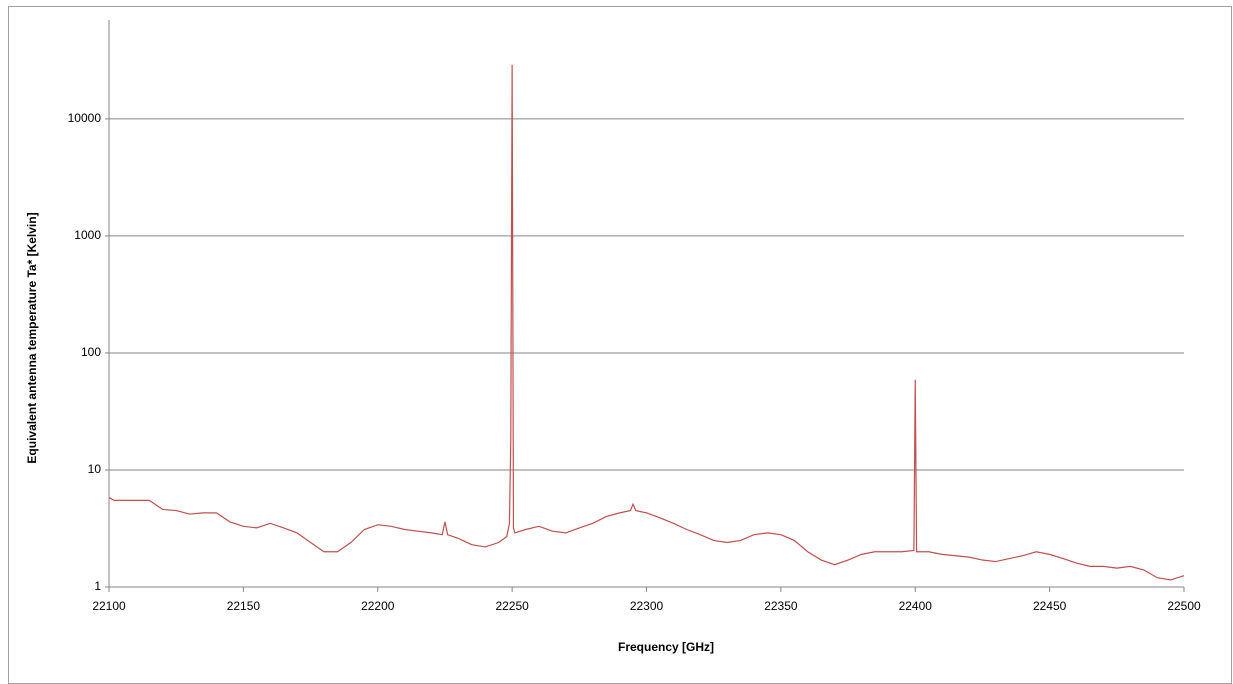 The height and width of the screenshot is (684, 1233). I want to click on x-tick-label: 22400, so click(916, 606).